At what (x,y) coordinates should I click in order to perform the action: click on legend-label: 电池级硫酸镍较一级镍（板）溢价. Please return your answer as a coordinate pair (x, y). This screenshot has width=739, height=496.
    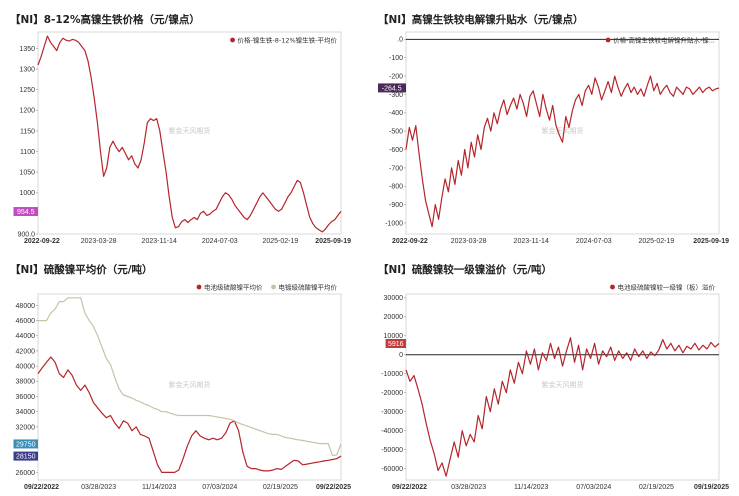
    Looking at the image, I should click on (667, 286).